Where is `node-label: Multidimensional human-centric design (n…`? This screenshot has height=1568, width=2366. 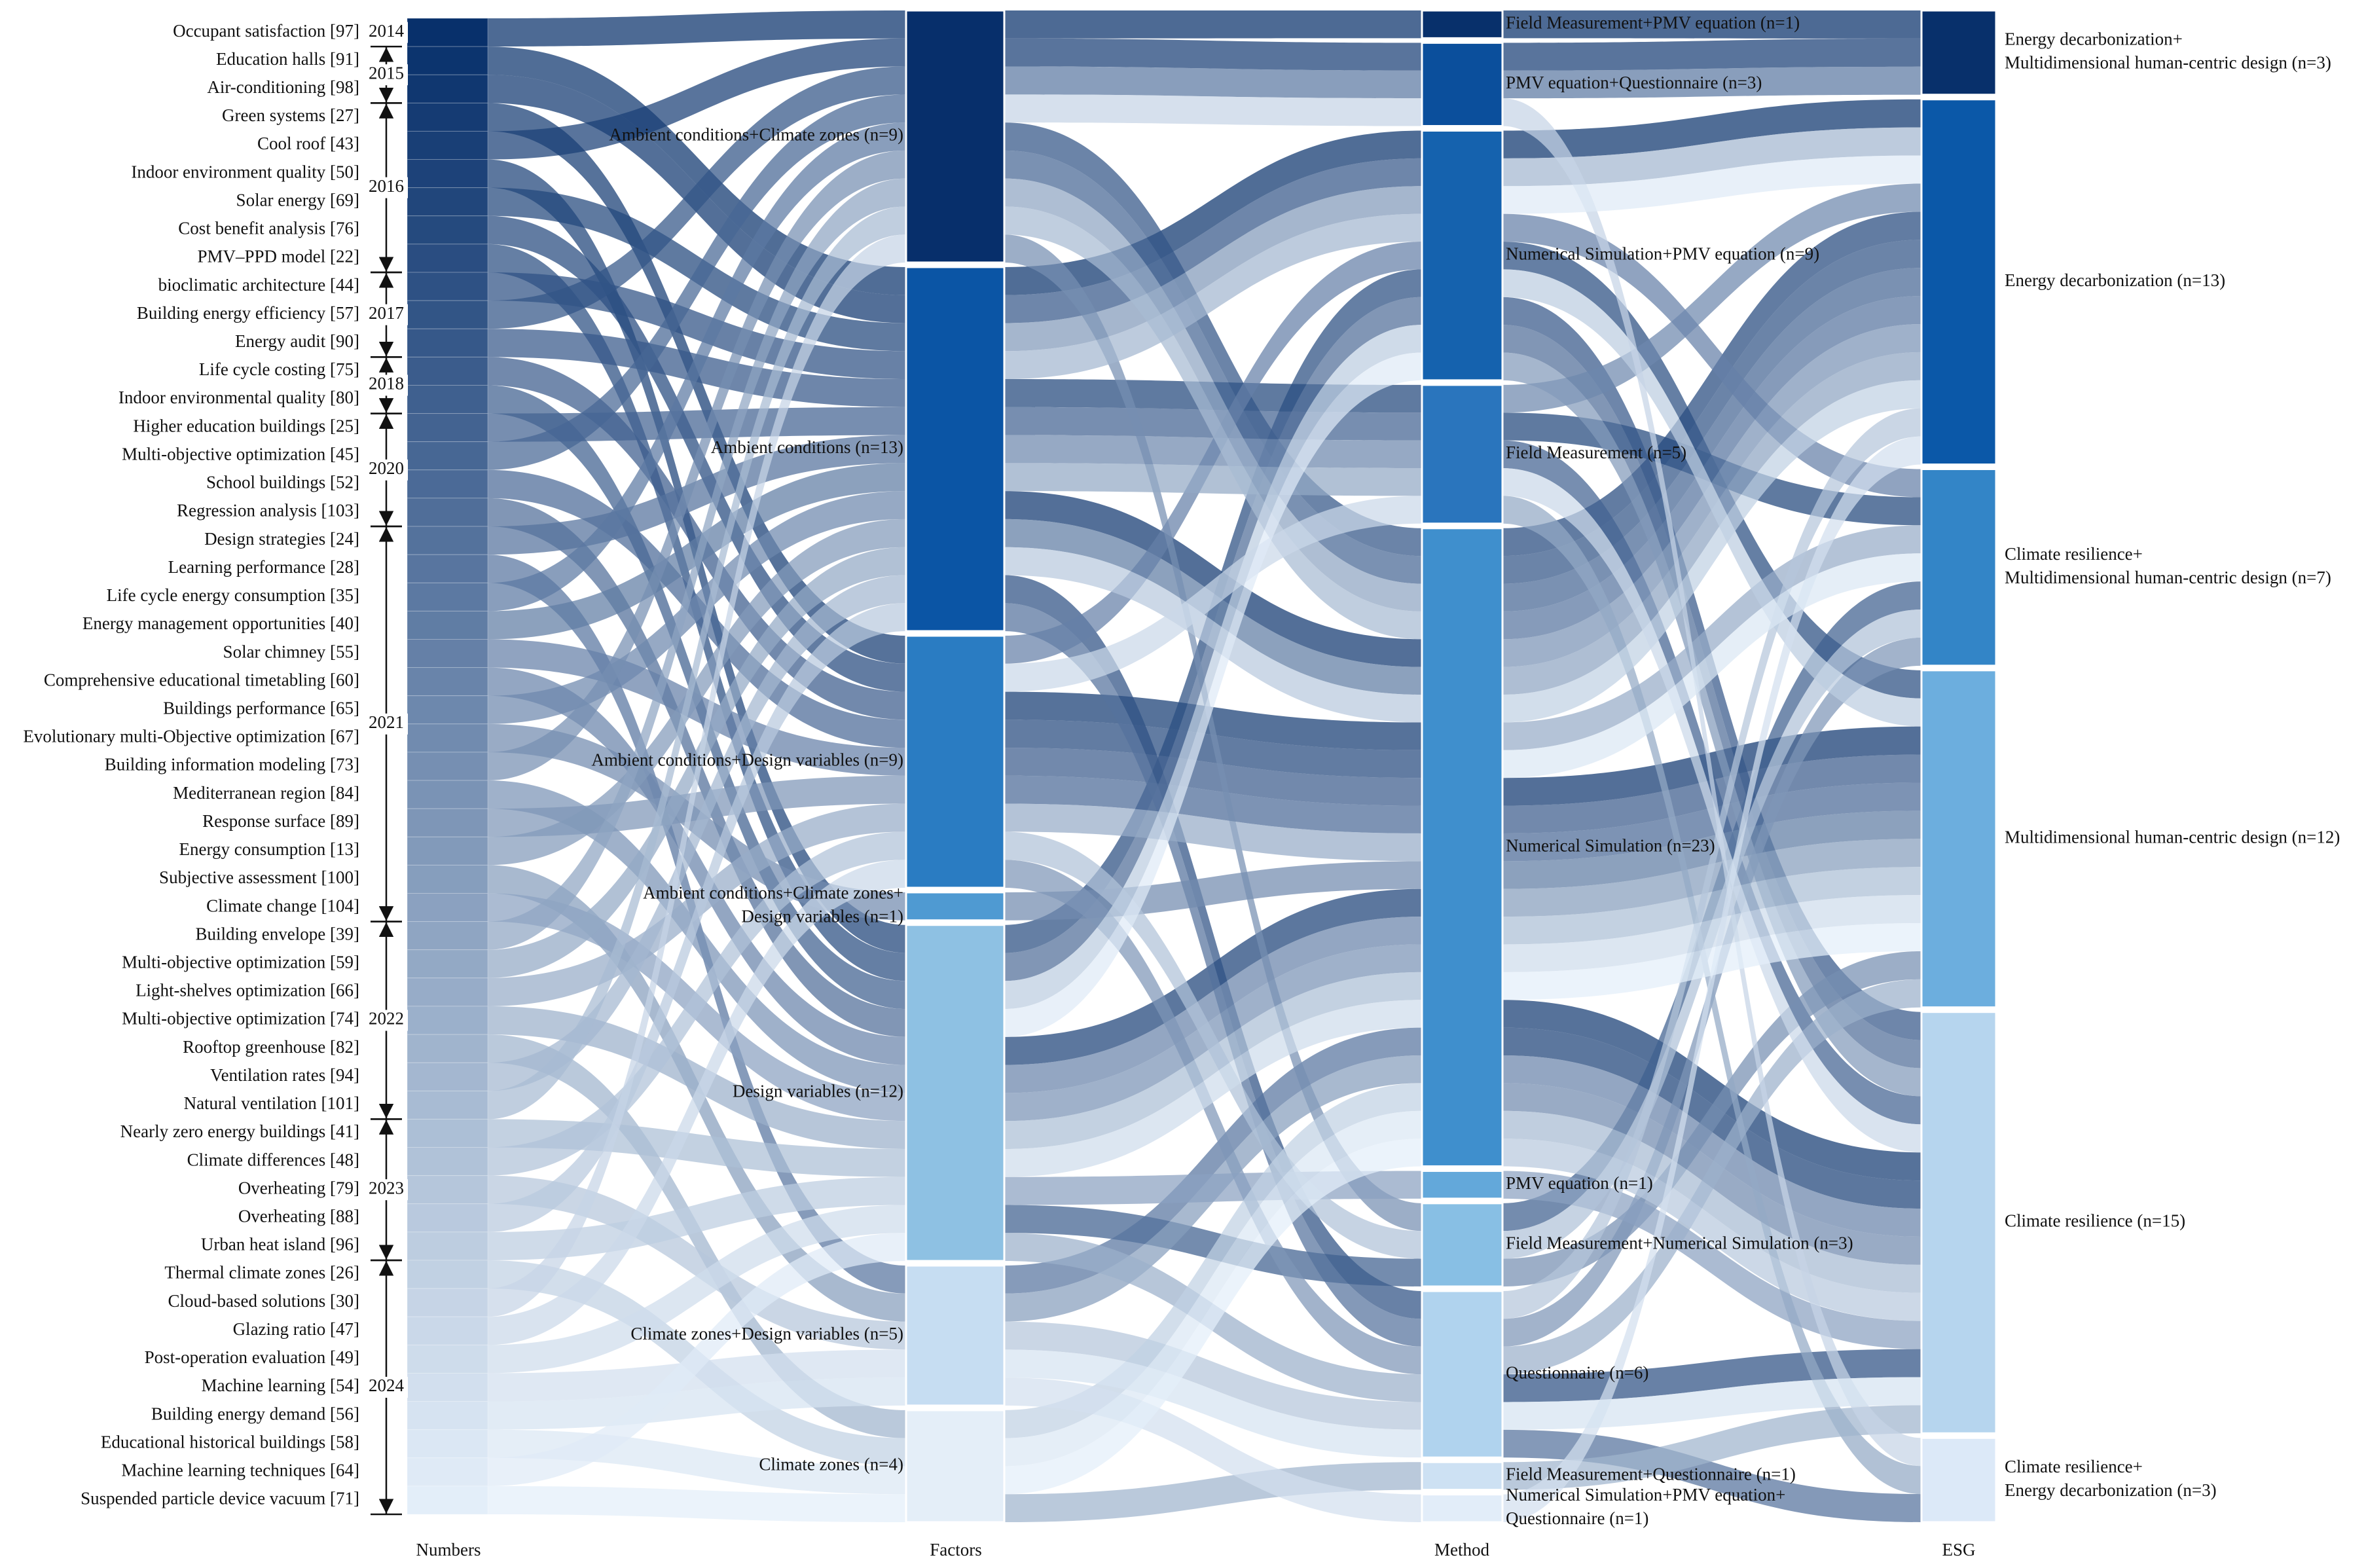 node-label: Multidimensional human-centric design (n… is located at coordinates (2168, 63).